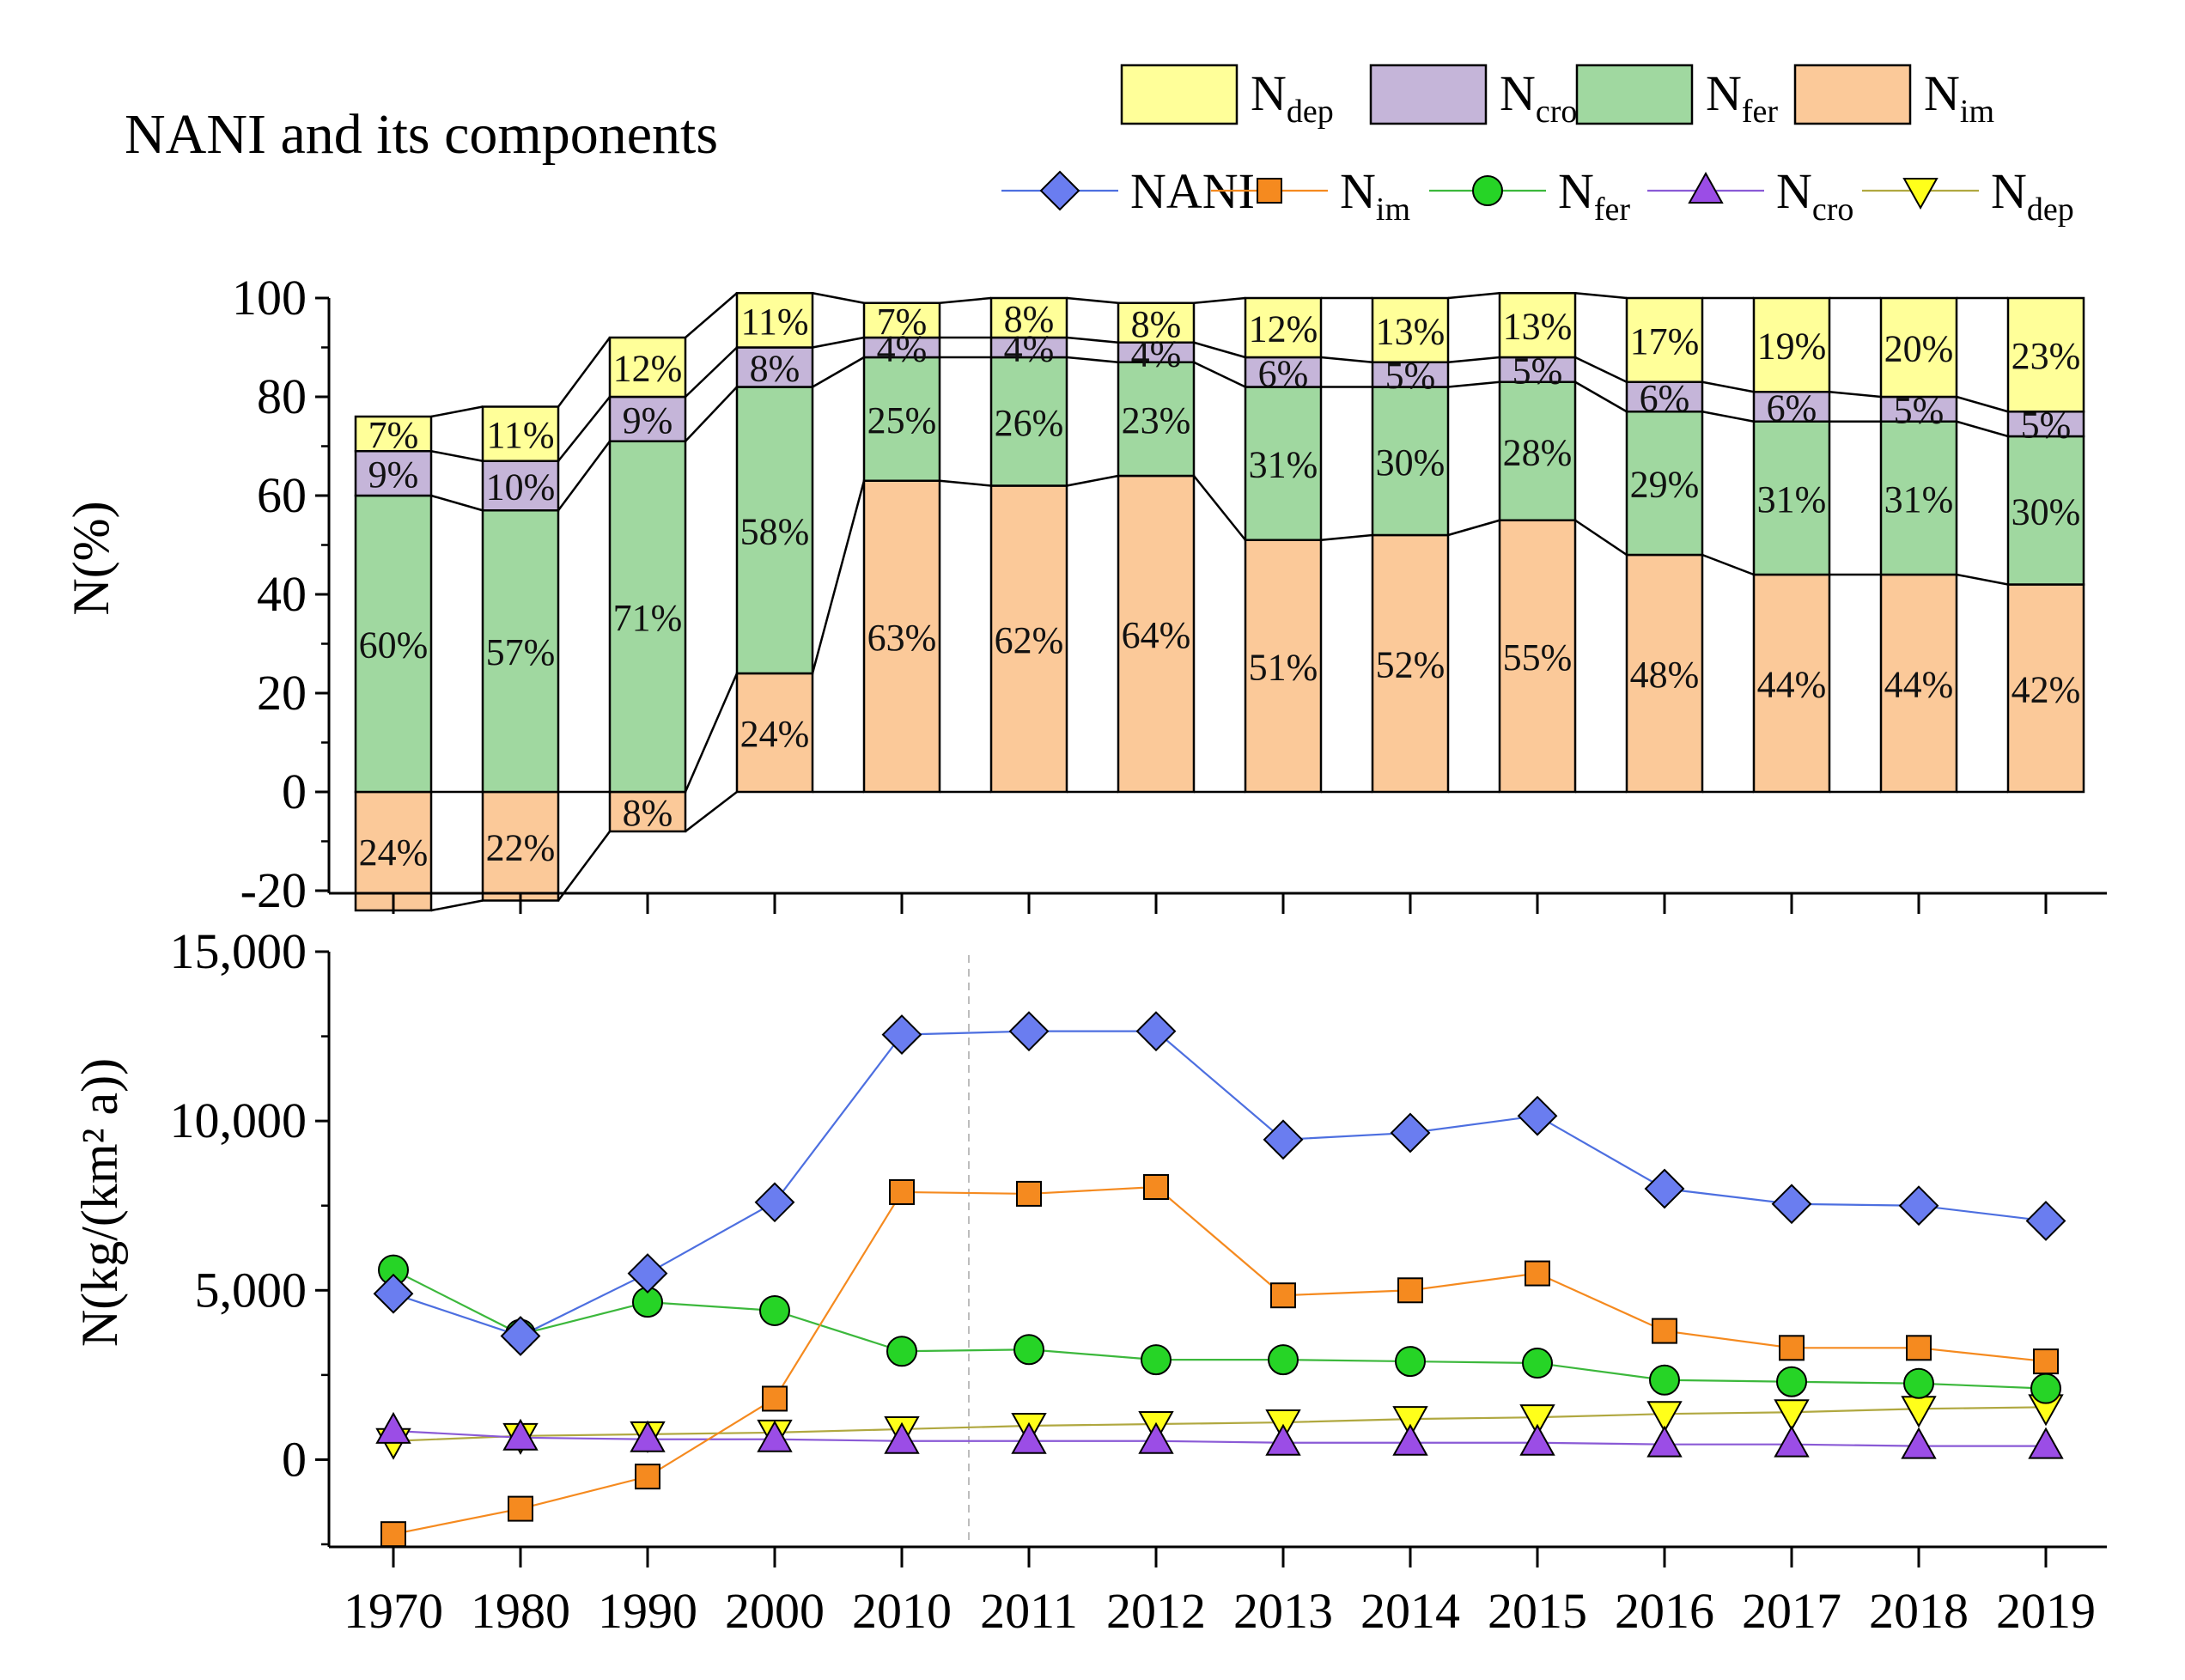 The height and width of the screenshot is (1680, 2185). Describe the element at coordinates (1220, 1184) in the screenshot. I see `series-line-NANI` at that location.